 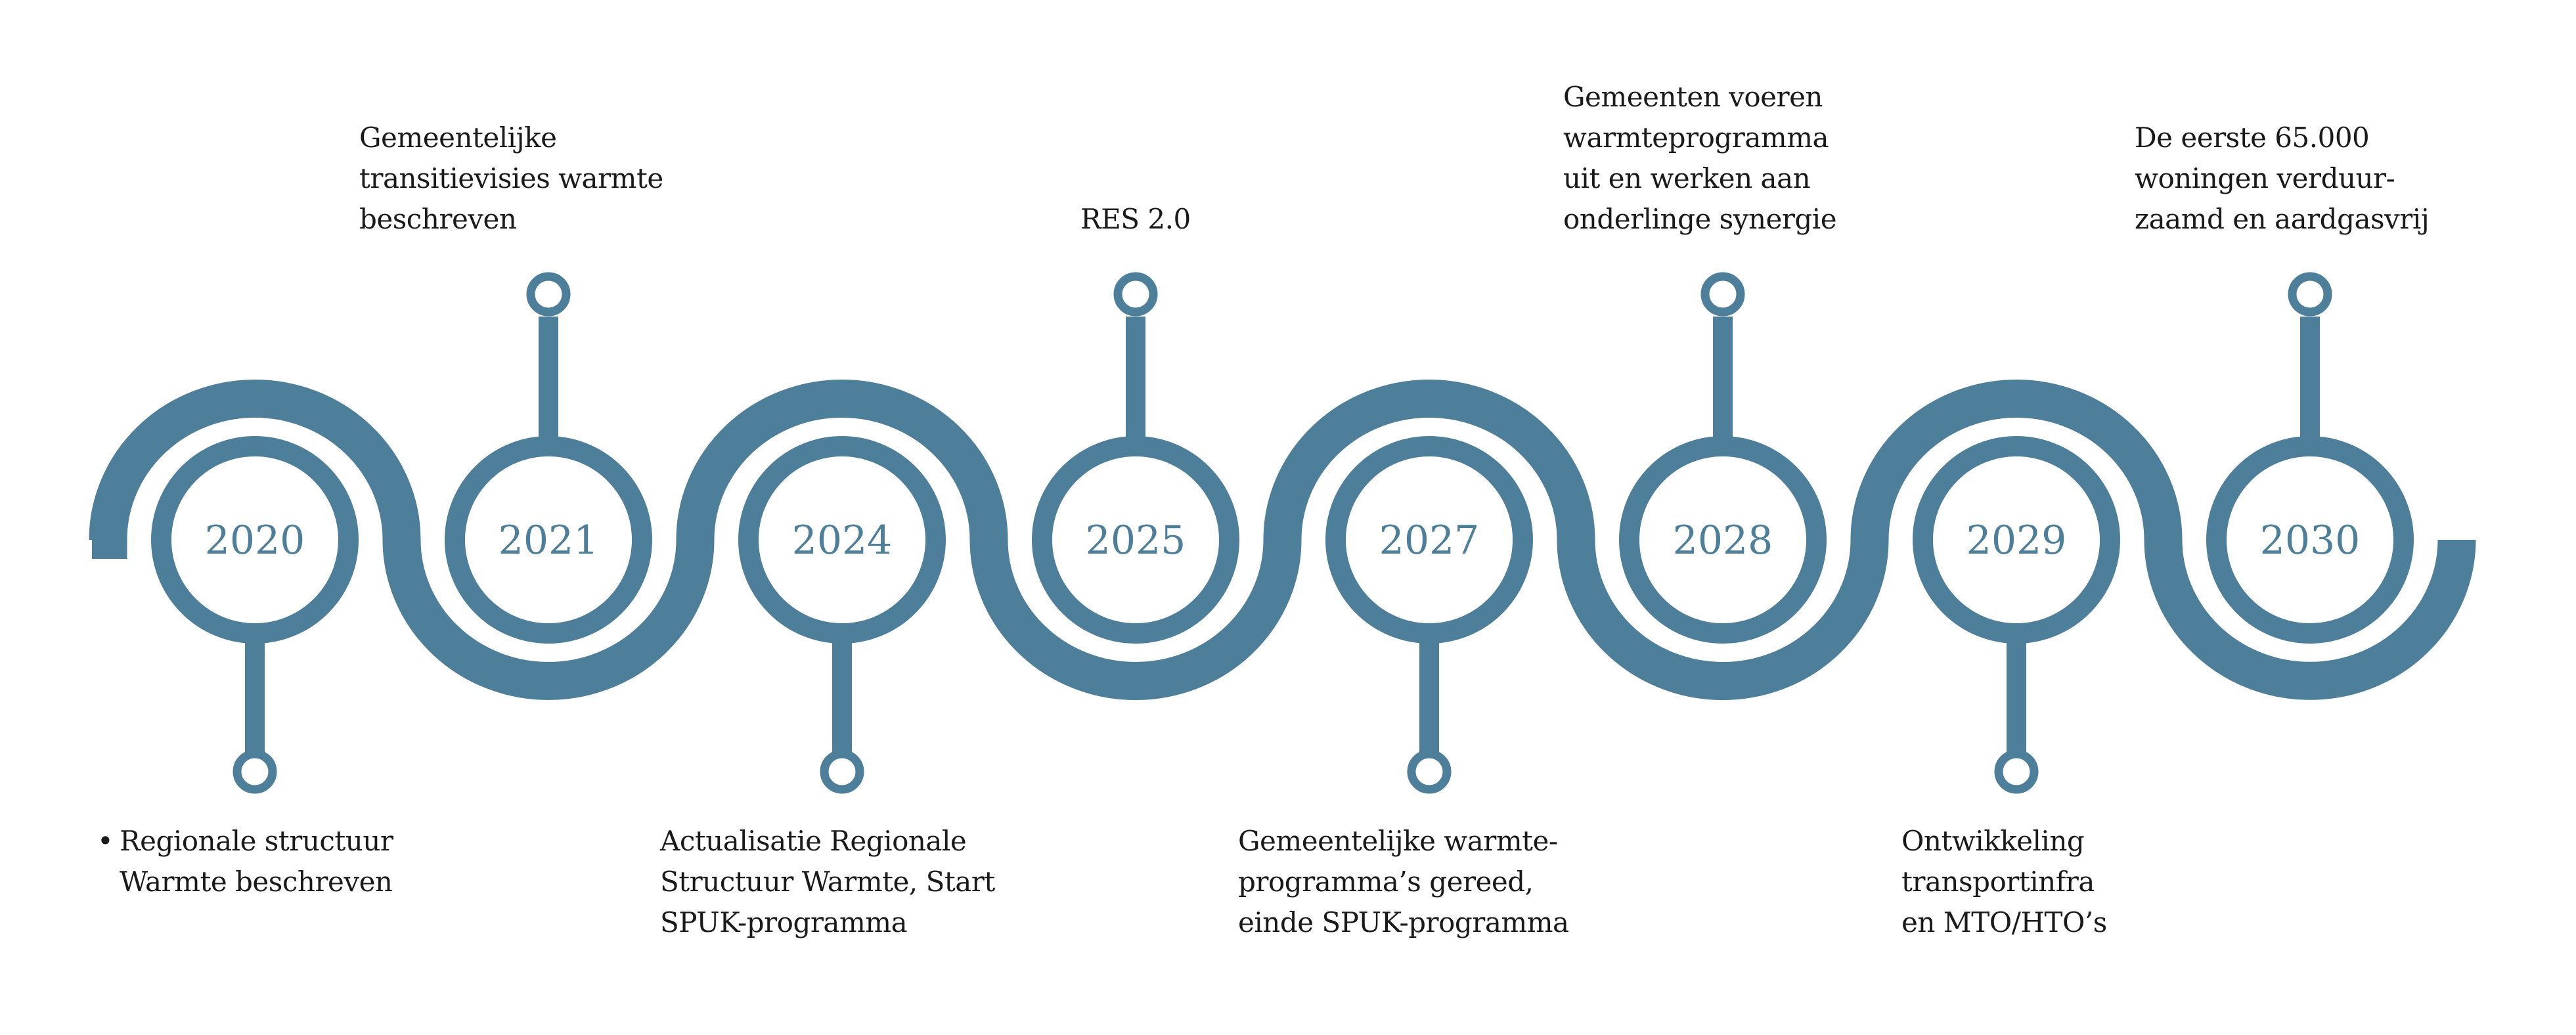 What do you see at coordinates (1403, 922) in the screenshot?
I see `annotation-line: einde SPUK-programma` at bounding box center [1403, 922].